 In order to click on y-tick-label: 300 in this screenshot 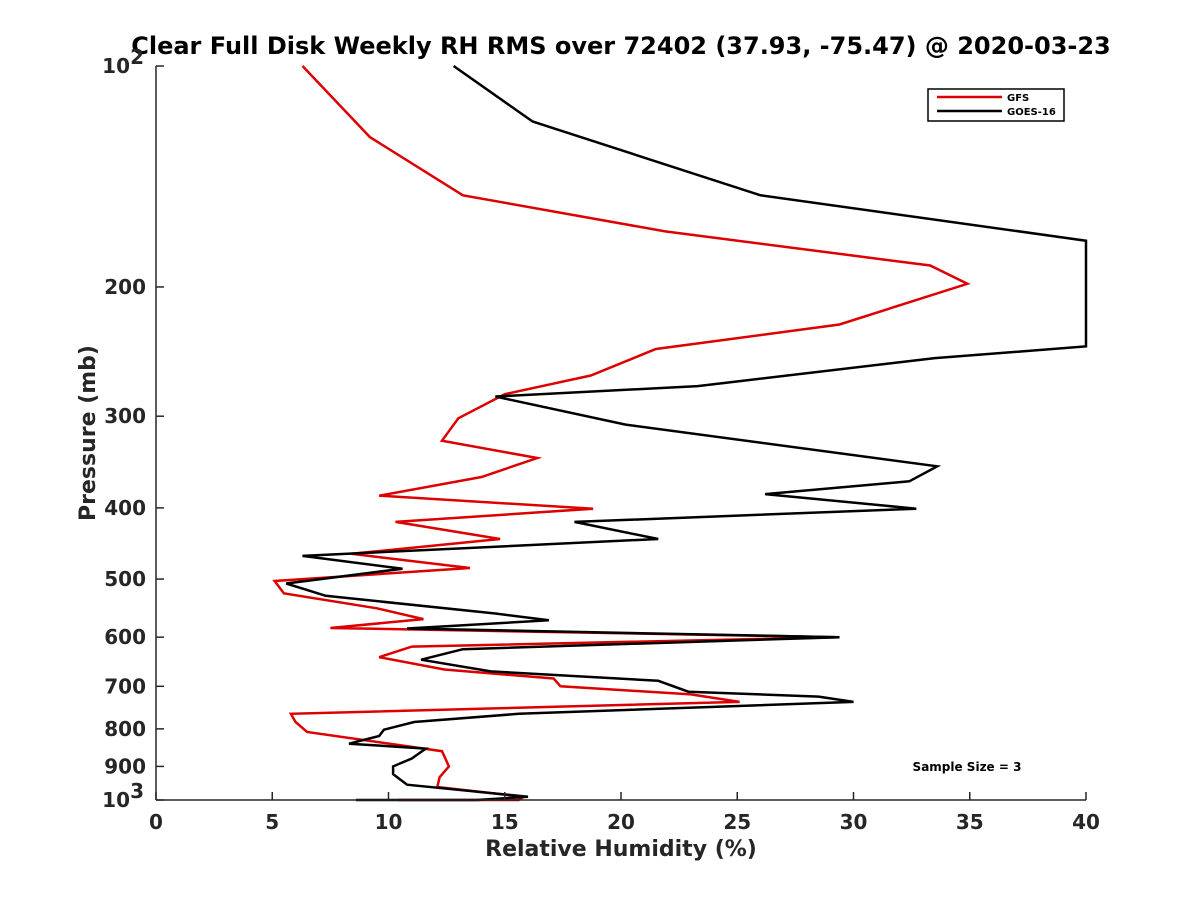, I will do `click(125, 416)`.